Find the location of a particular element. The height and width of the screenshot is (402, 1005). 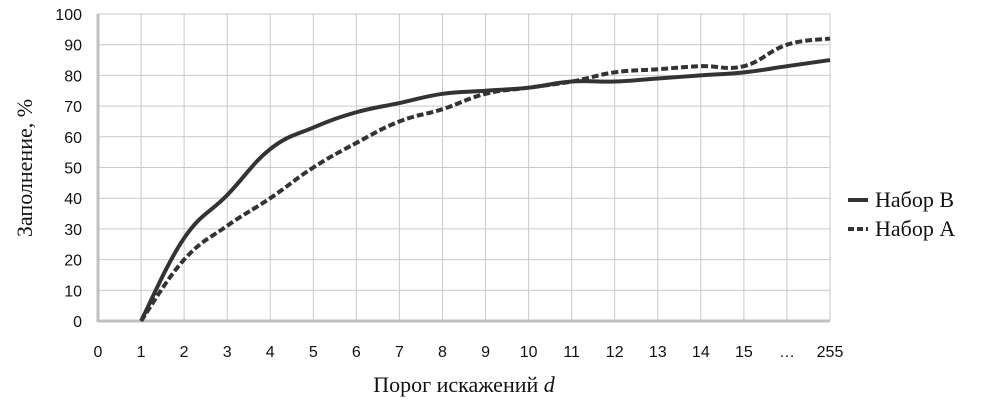

x-tick-label: 9 is located at coordinates (485, 352).